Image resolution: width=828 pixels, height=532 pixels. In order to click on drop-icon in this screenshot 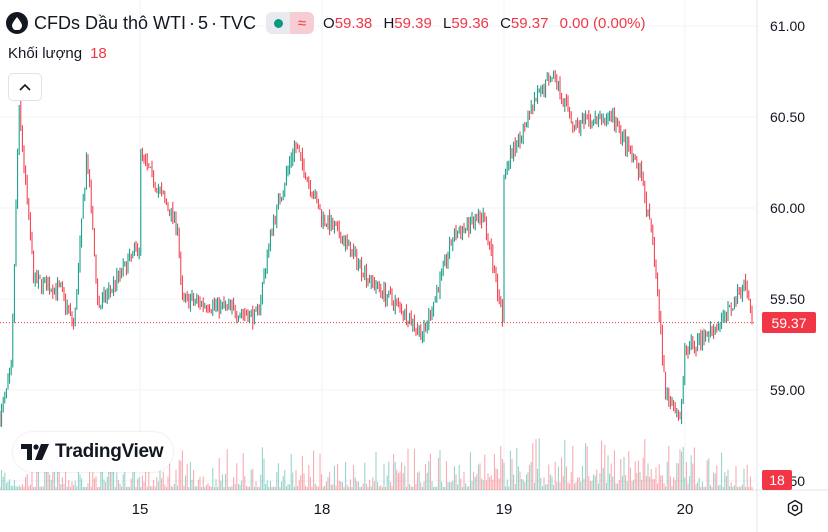, I will do `click(17, 23)`.